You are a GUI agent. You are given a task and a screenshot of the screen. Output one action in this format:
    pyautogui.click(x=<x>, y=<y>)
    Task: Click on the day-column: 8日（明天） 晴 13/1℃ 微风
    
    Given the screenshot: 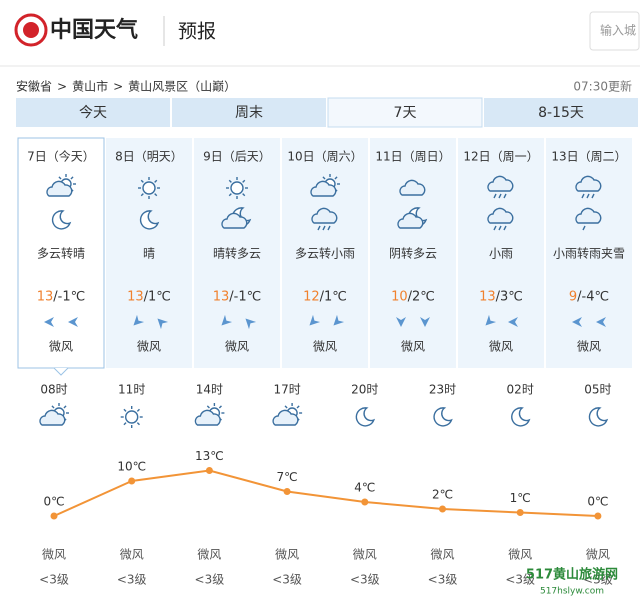 What is the action you would take?
    pyautogui.click(x=149, y=253)
    